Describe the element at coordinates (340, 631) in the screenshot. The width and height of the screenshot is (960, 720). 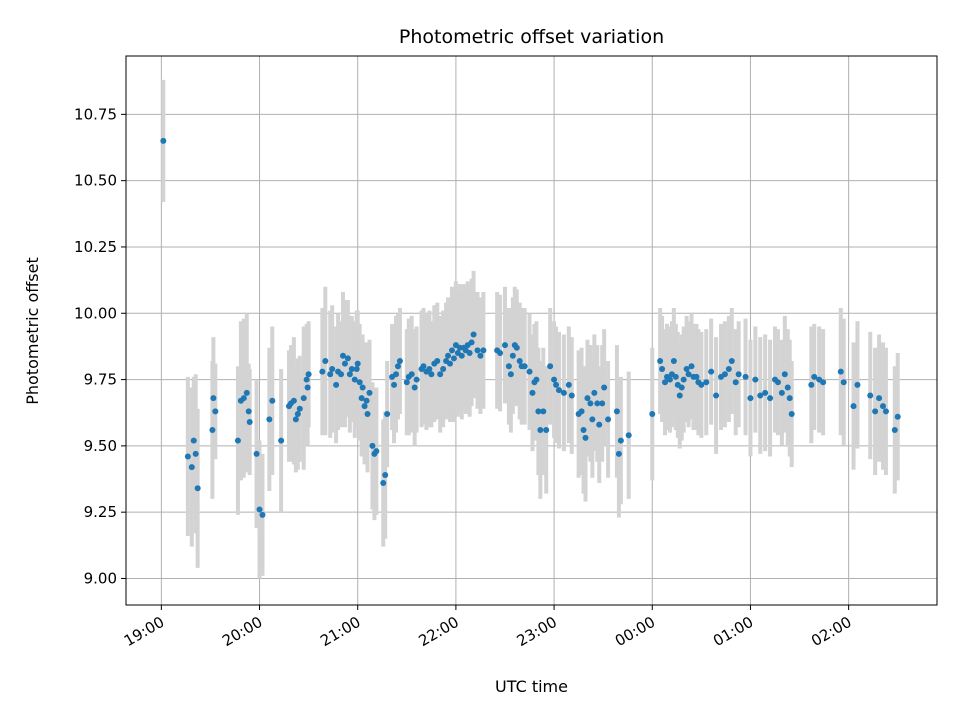
I see `x-tick-label: 21:00` at that location.